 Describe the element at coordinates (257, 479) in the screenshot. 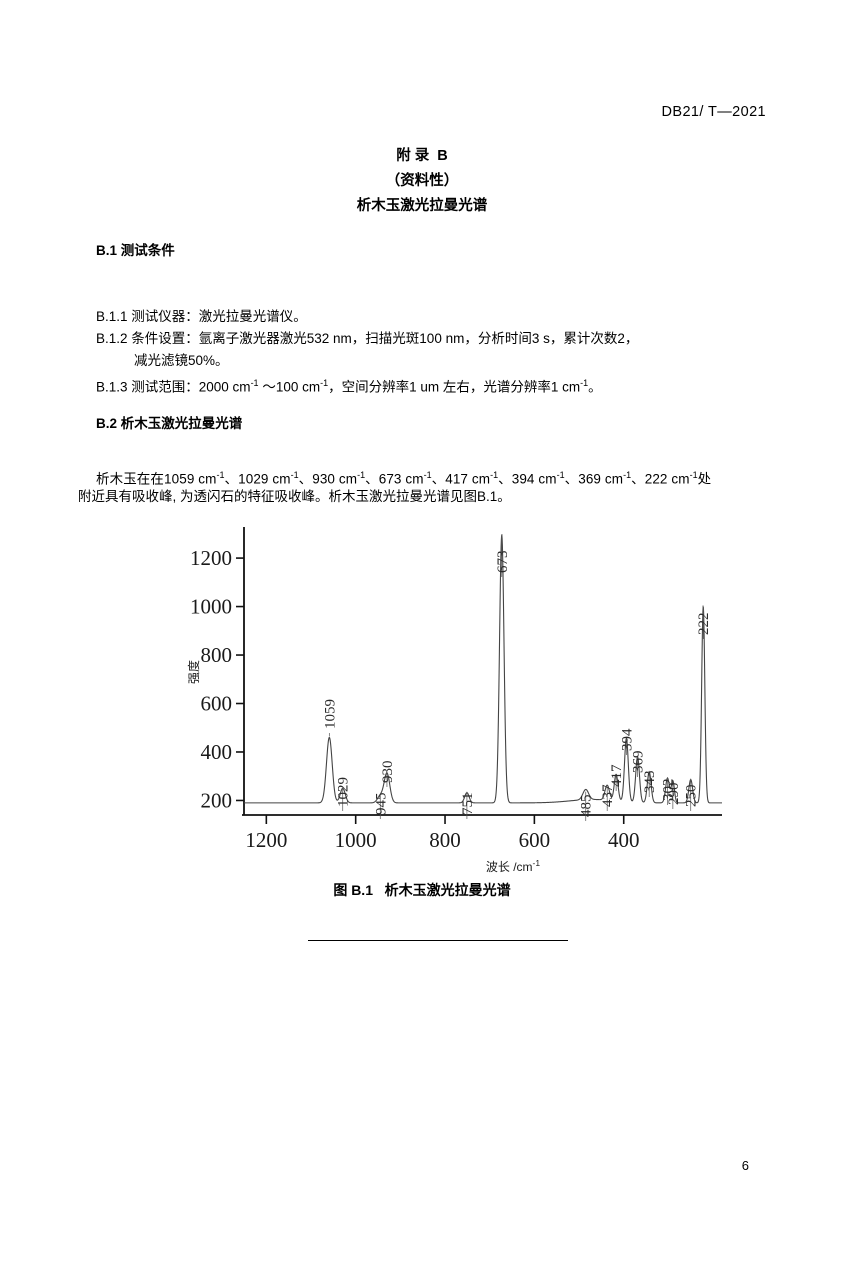

I see `para-seg-b: 、1029 cm` at that location.